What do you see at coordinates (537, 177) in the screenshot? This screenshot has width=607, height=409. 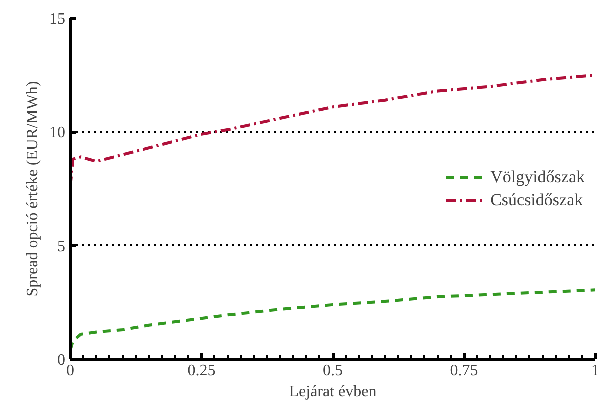 I see `legend-label: Völgyidőszak` at bounding box center [537, 177].